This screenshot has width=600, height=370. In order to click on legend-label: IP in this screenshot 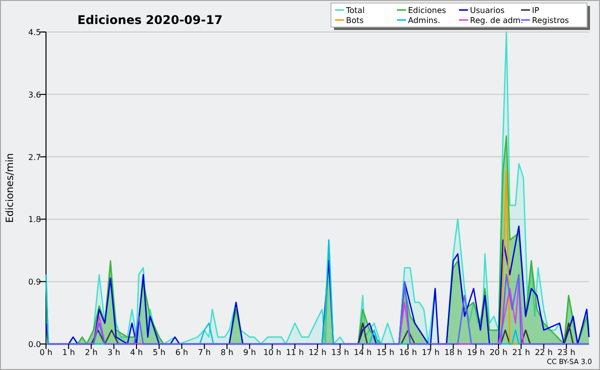, I will do `click(536, 10)`.